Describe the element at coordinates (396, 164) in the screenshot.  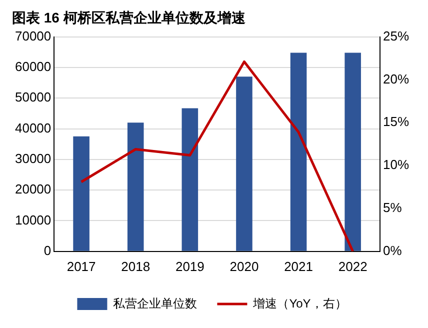
I see `y2-tick-label: 10%` at that location.